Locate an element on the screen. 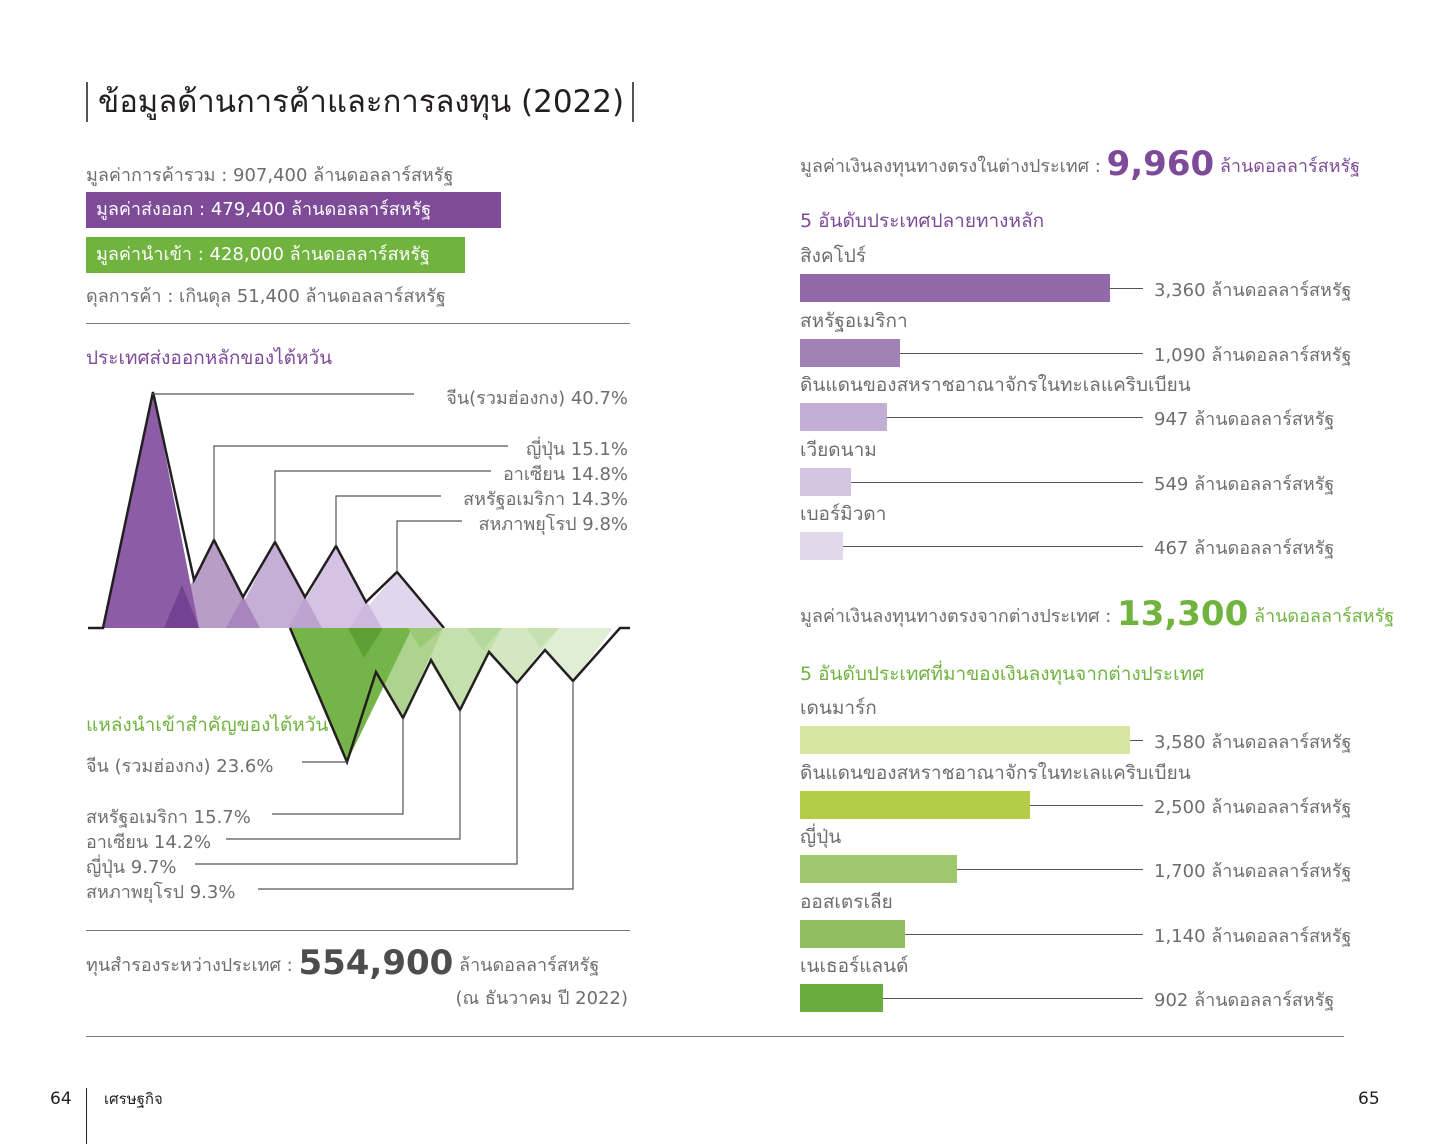 The height and width of the screenshot is (1144, 1430). footer-divider is located at coordinates (86, 1116).